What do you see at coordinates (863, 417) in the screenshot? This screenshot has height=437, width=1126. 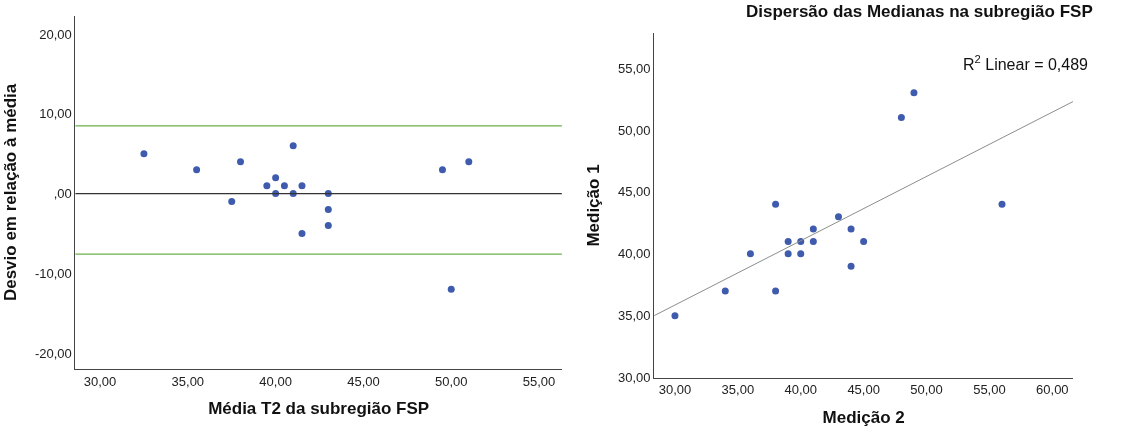 I see `x-axis-title: Medição 2` at bounding box center [863, 417].